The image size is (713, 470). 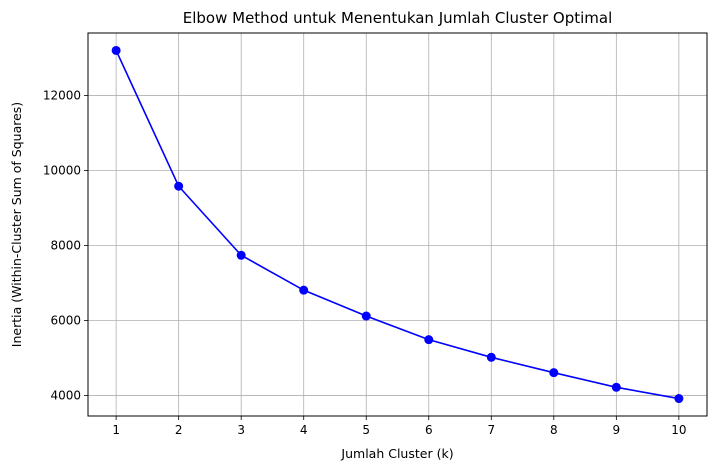 I want to click on x-tick-label: 2, so click(x=179, y=430).